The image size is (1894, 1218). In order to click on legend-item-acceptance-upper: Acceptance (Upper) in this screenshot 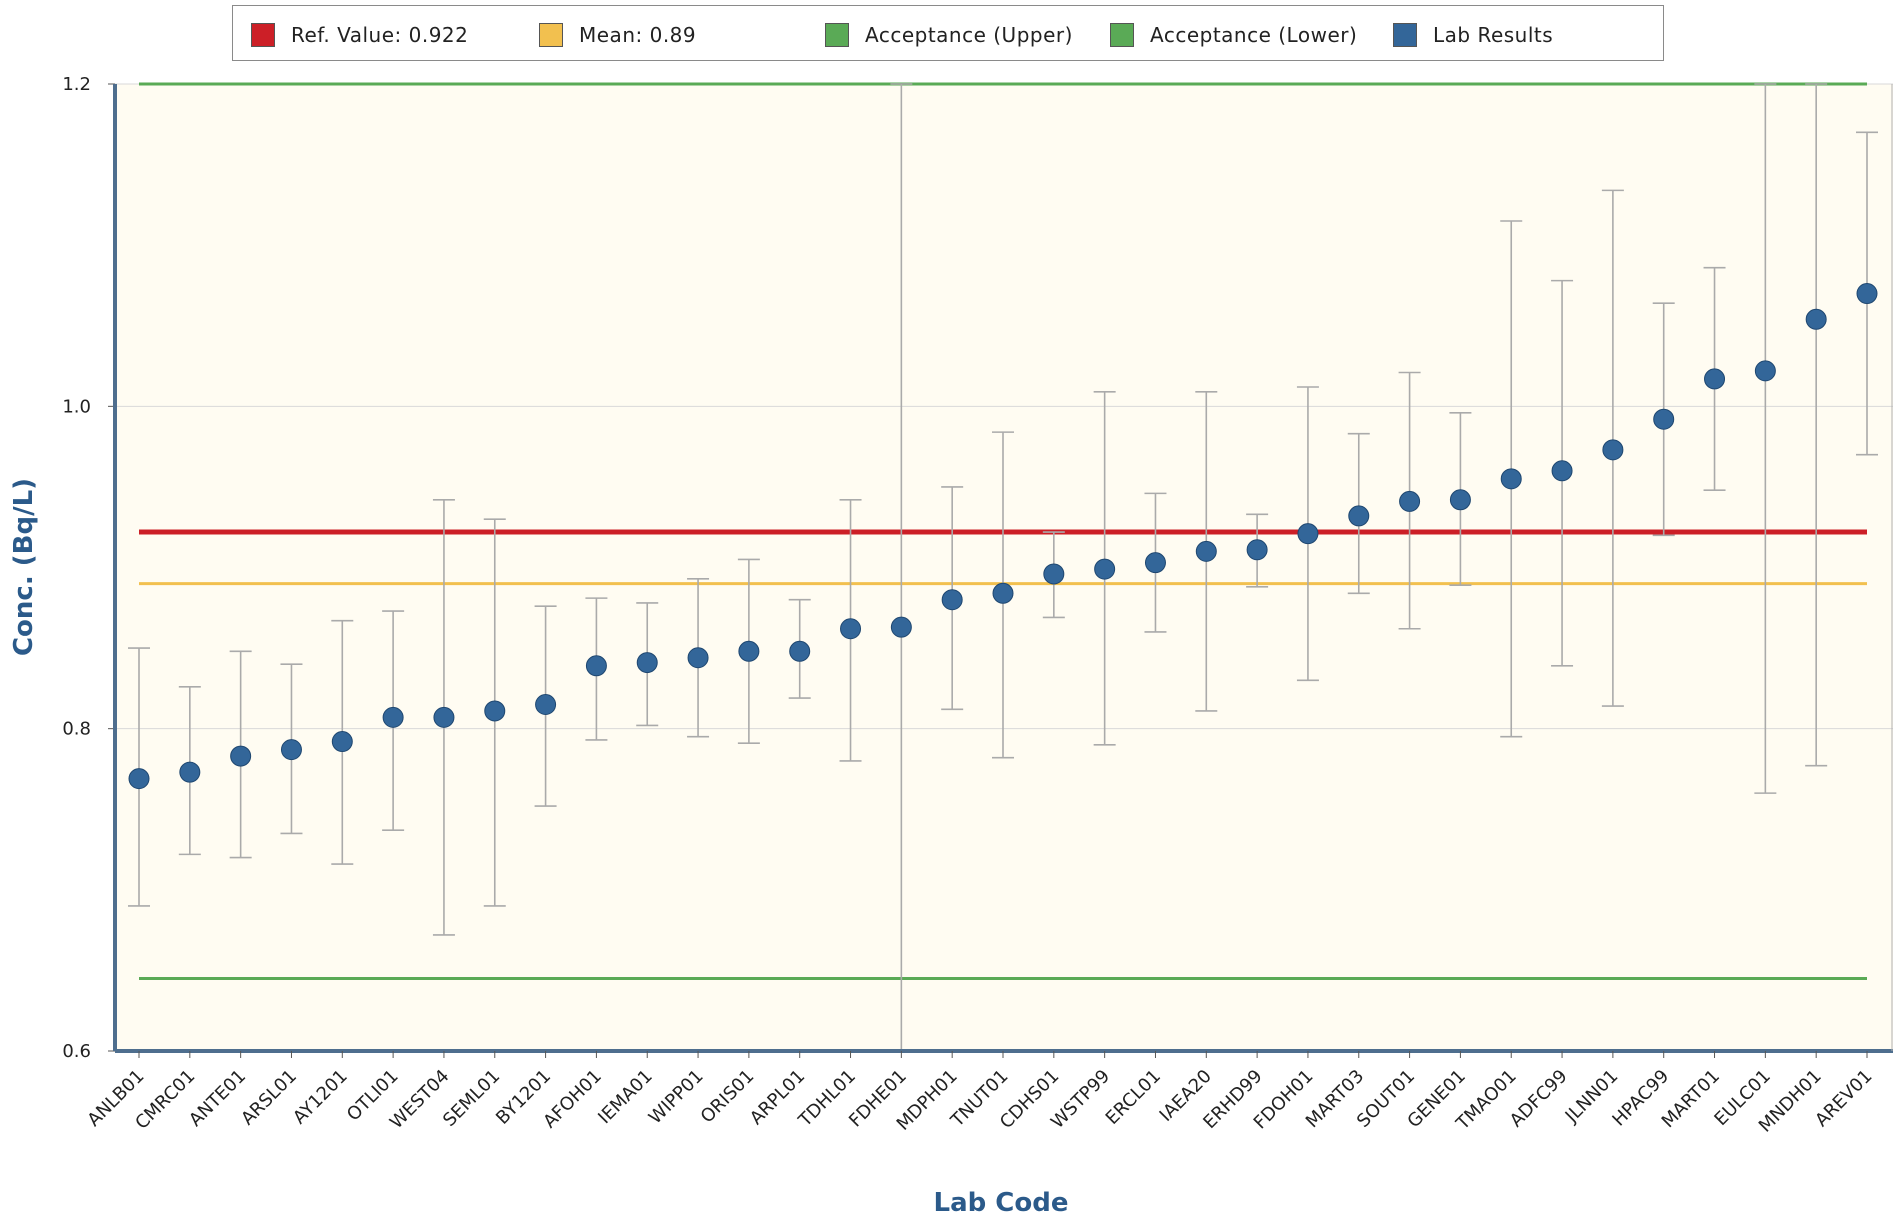, I will do `click(949, 35)`.